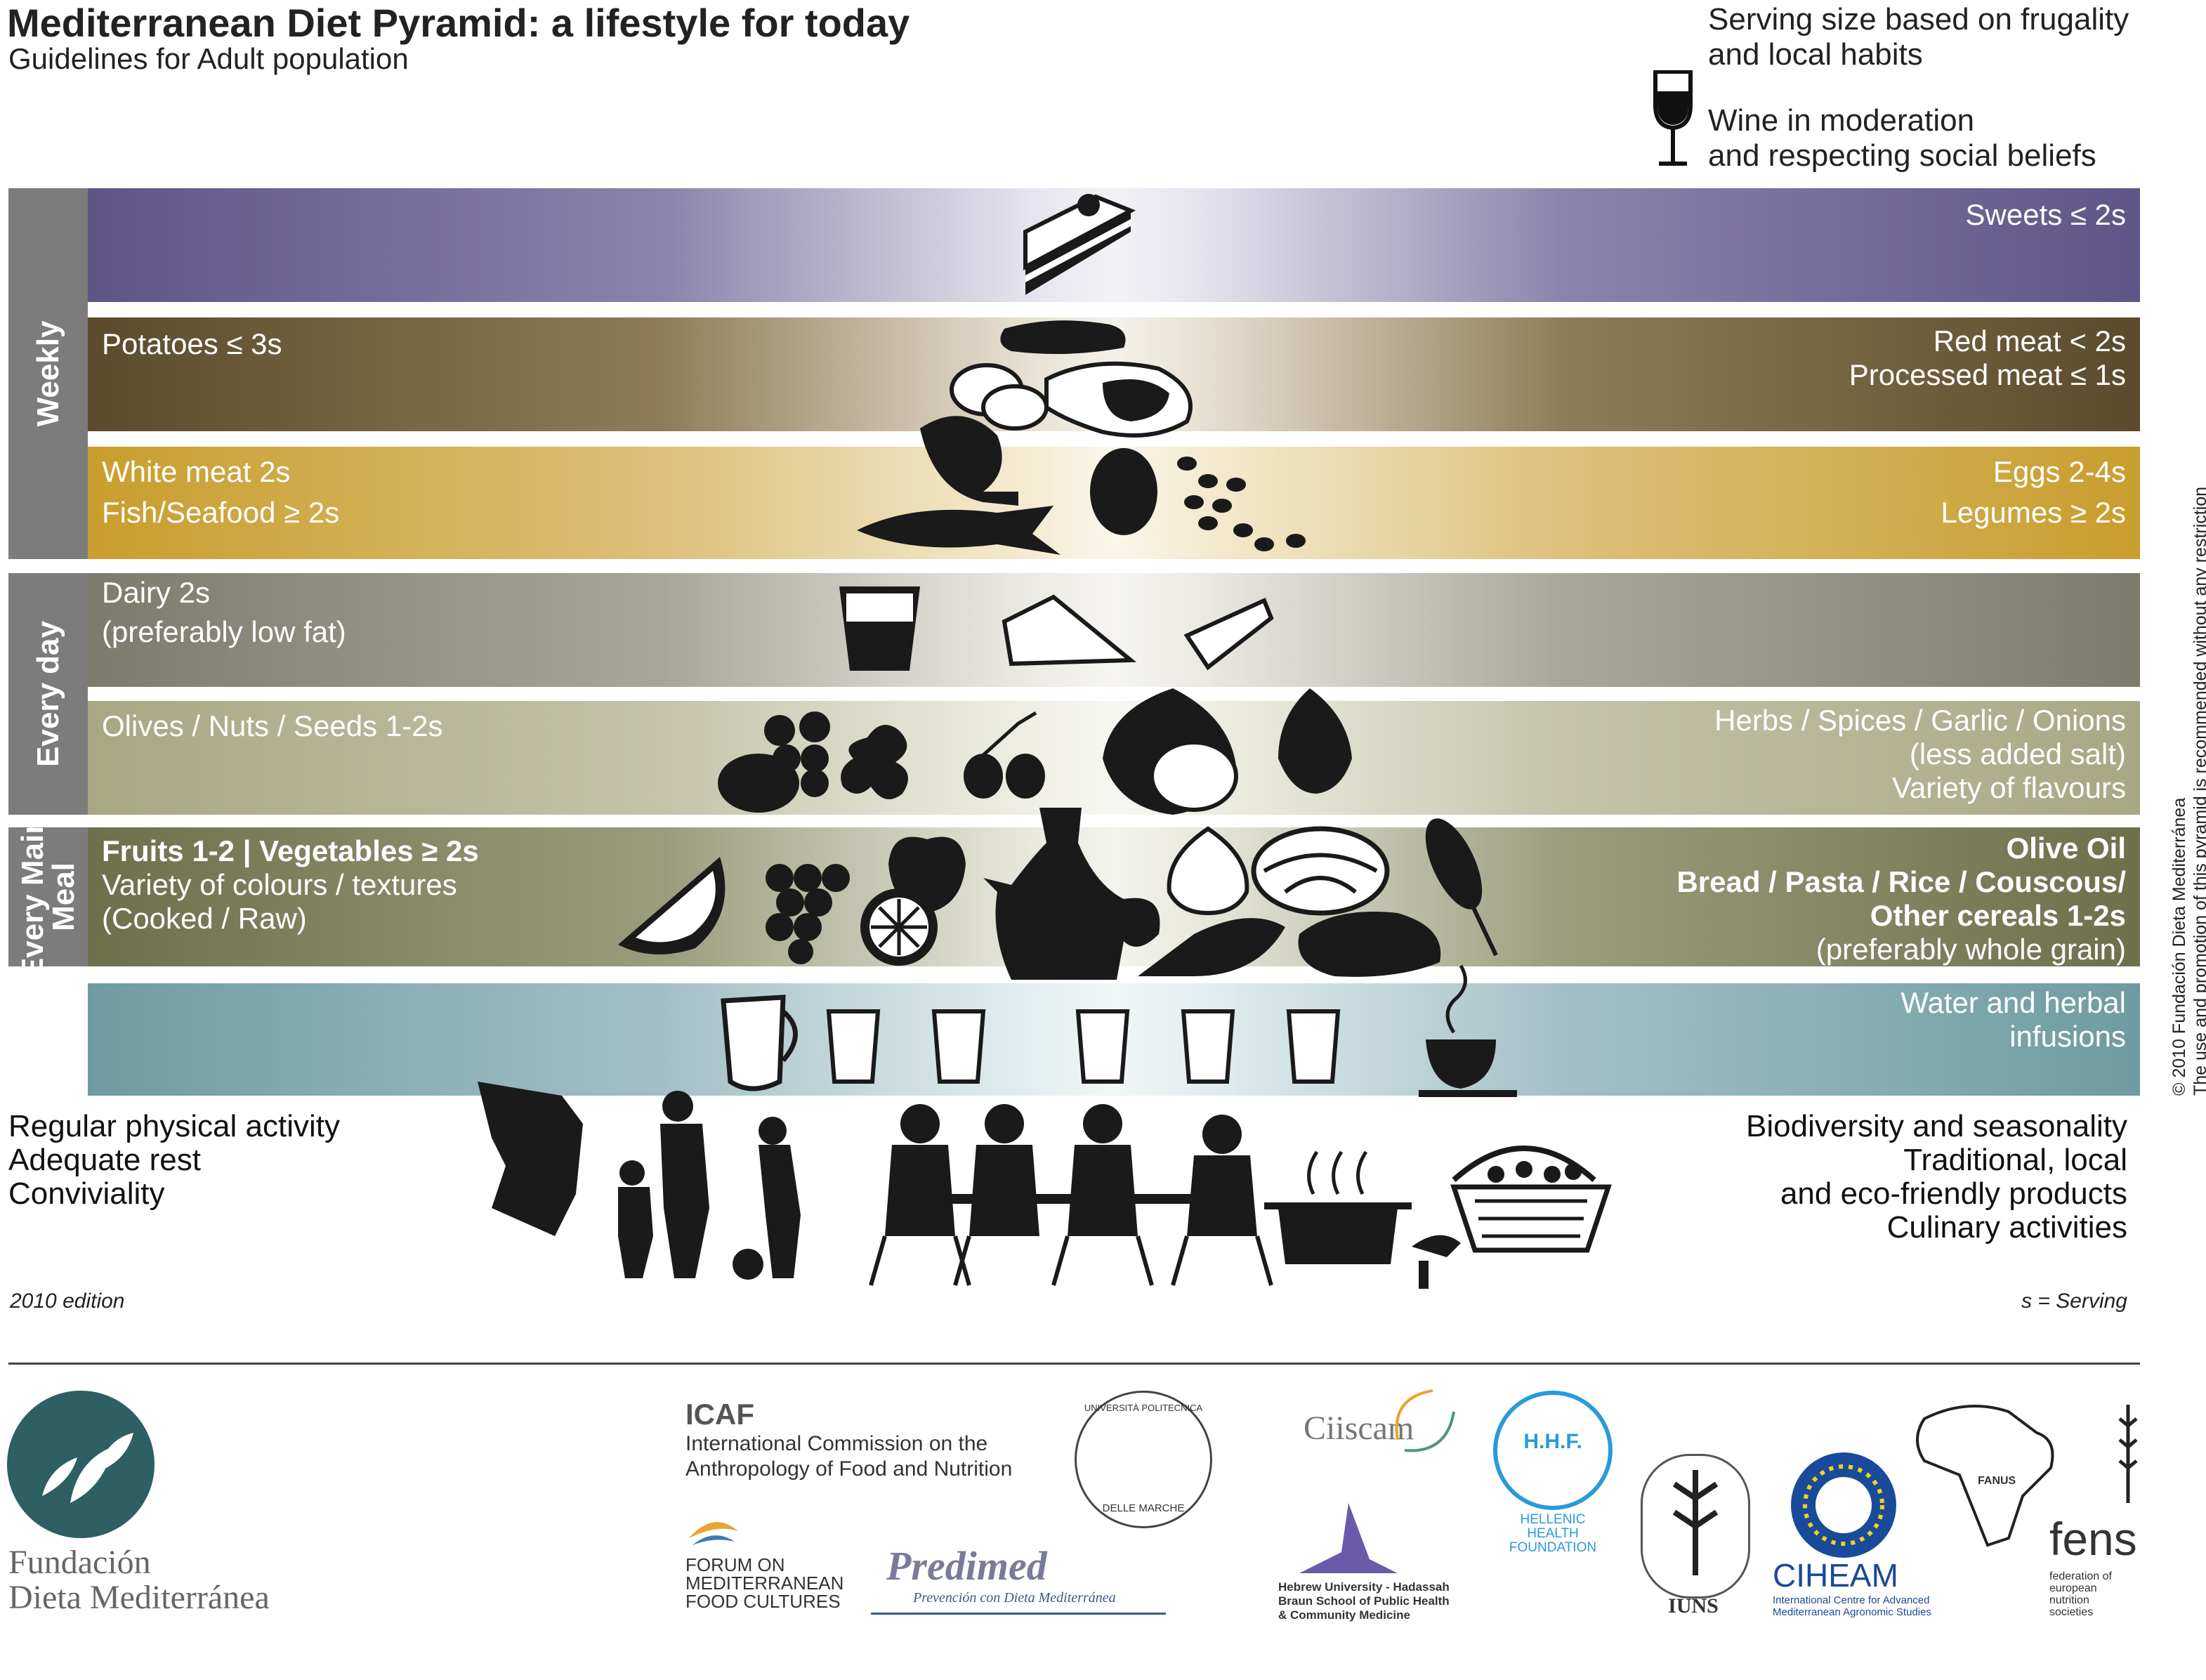 The width and height of the screenshot is (2206, 1680). What do you see at coordinates (1000, 397) in the screenshot?
I see `potatoes-icon` at bounding box center [1000, 397].